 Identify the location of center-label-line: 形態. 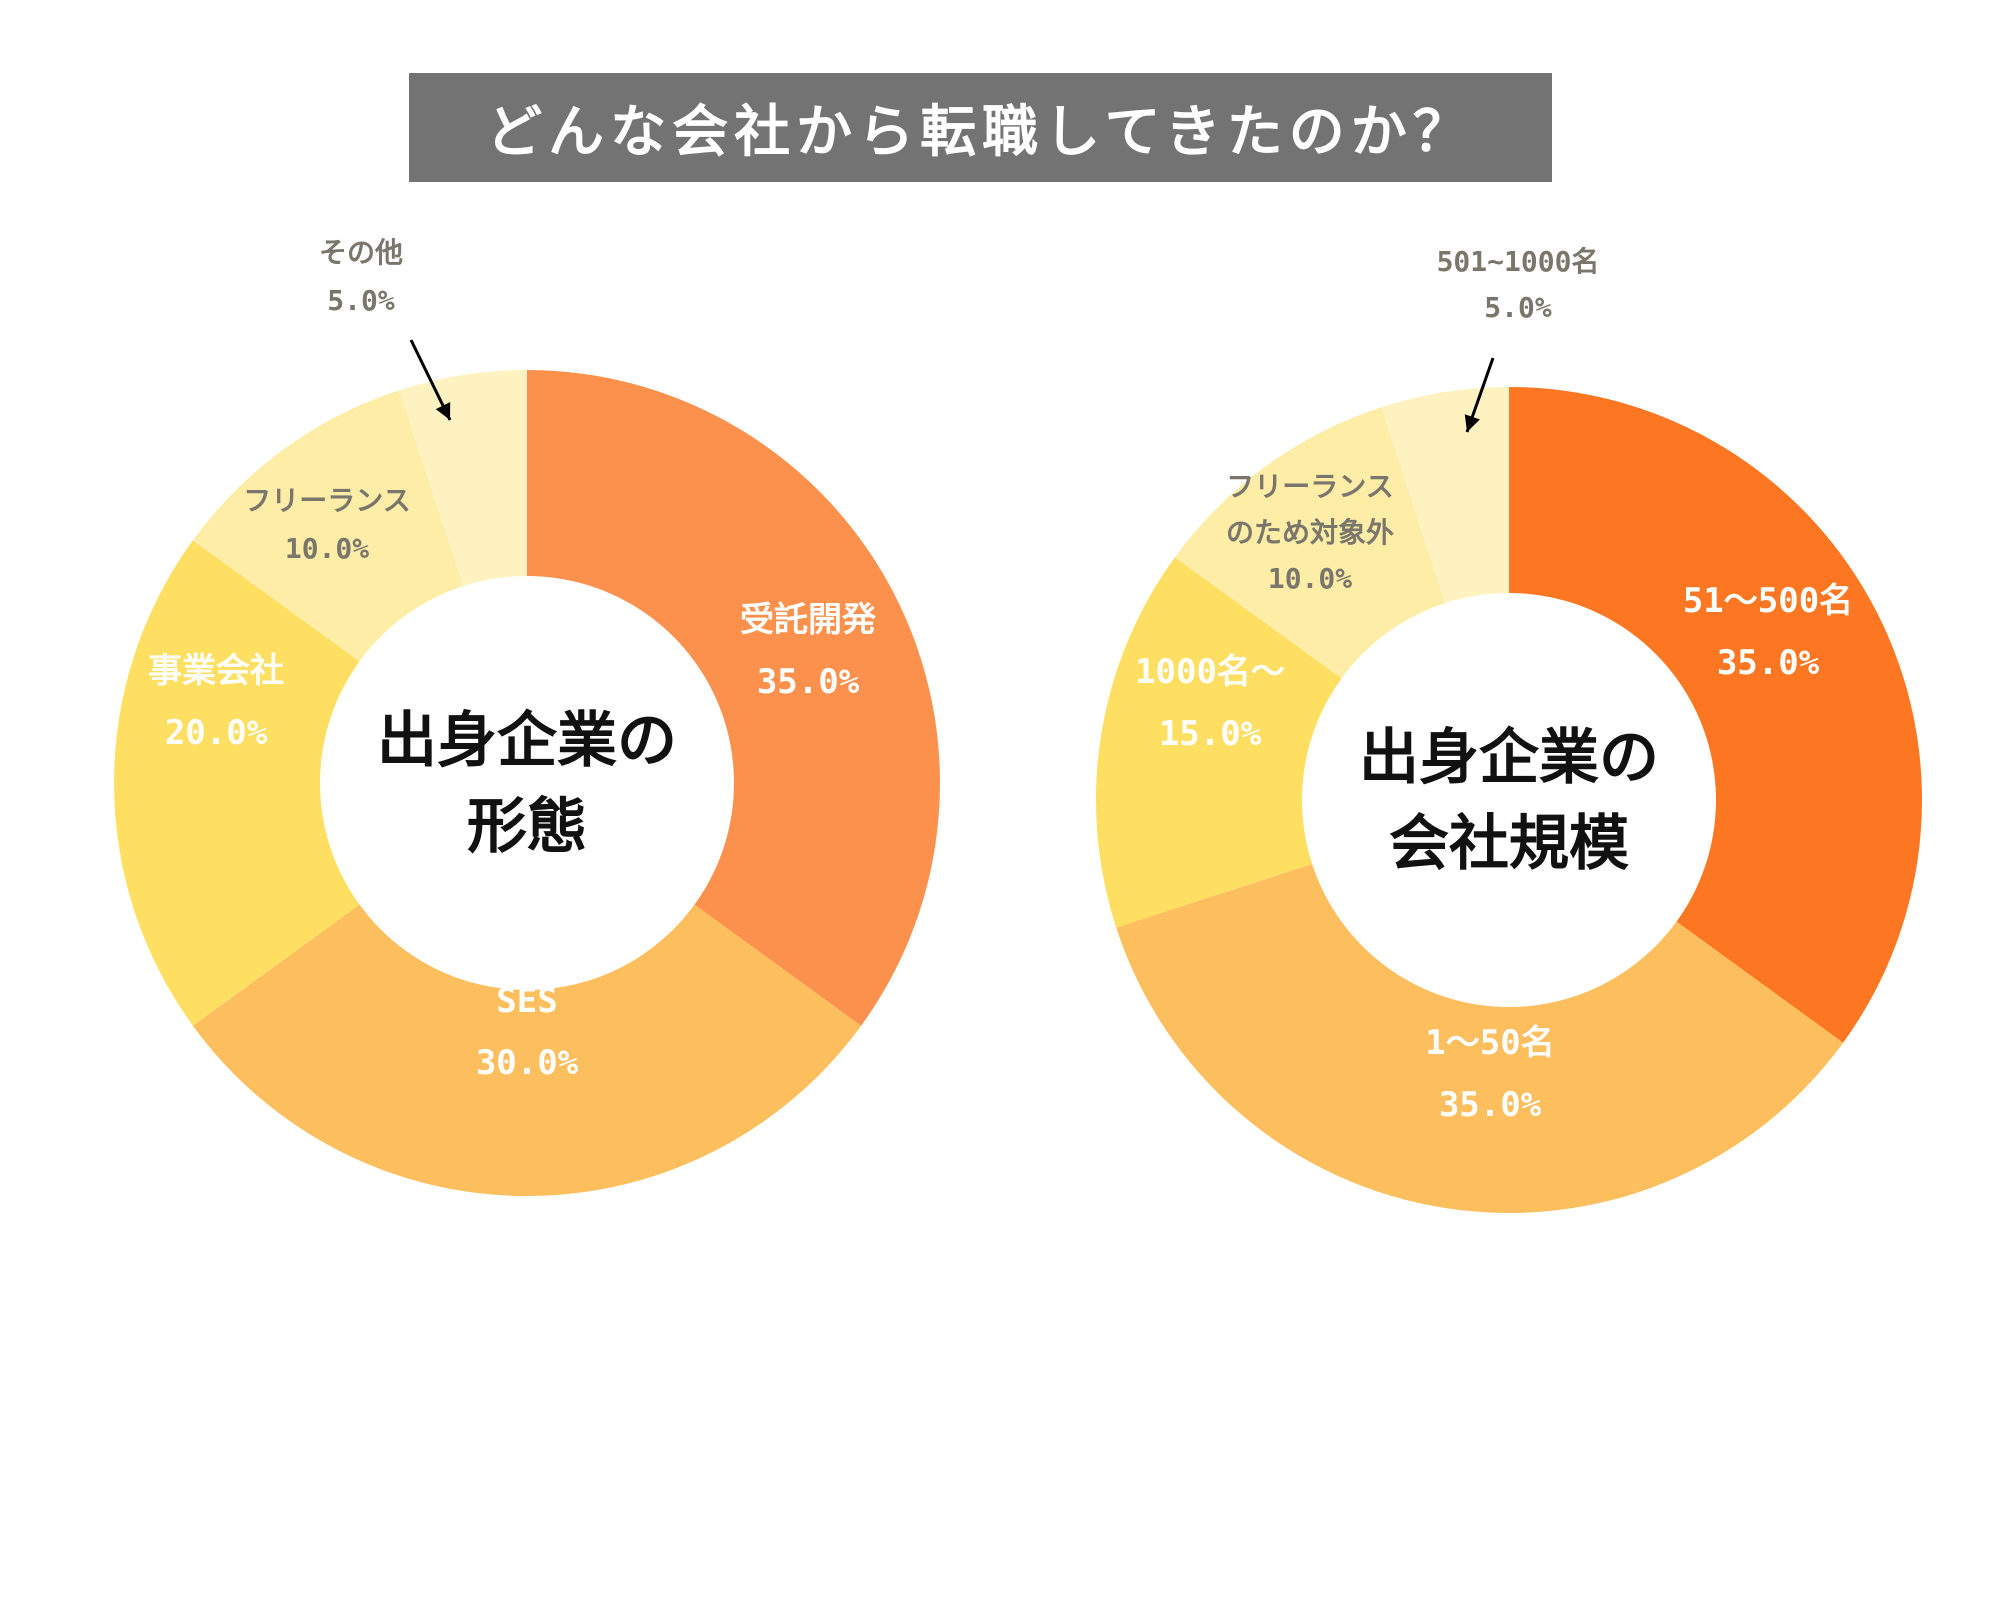
(527, 827).